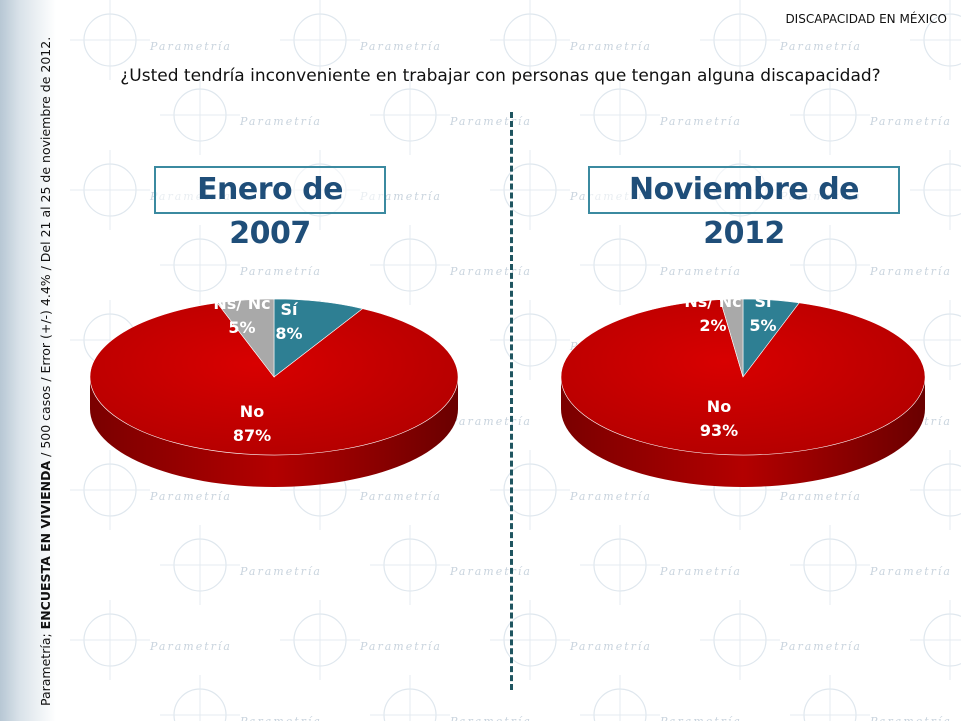 The image size is (961, 721). I want to click on pie-chart-1: Sí 5% No 93% Ns/ Nc 2%, so click(743, 389).